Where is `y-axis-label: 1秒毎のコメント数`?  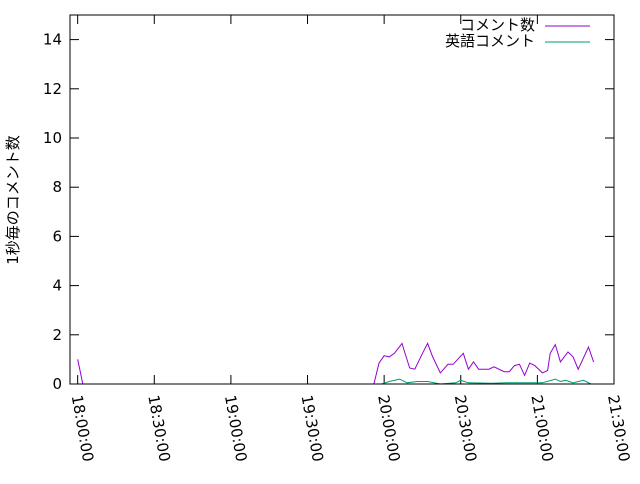 y-axis-label: 1秒毎のコメント数 is located at coordinates (13, 200).